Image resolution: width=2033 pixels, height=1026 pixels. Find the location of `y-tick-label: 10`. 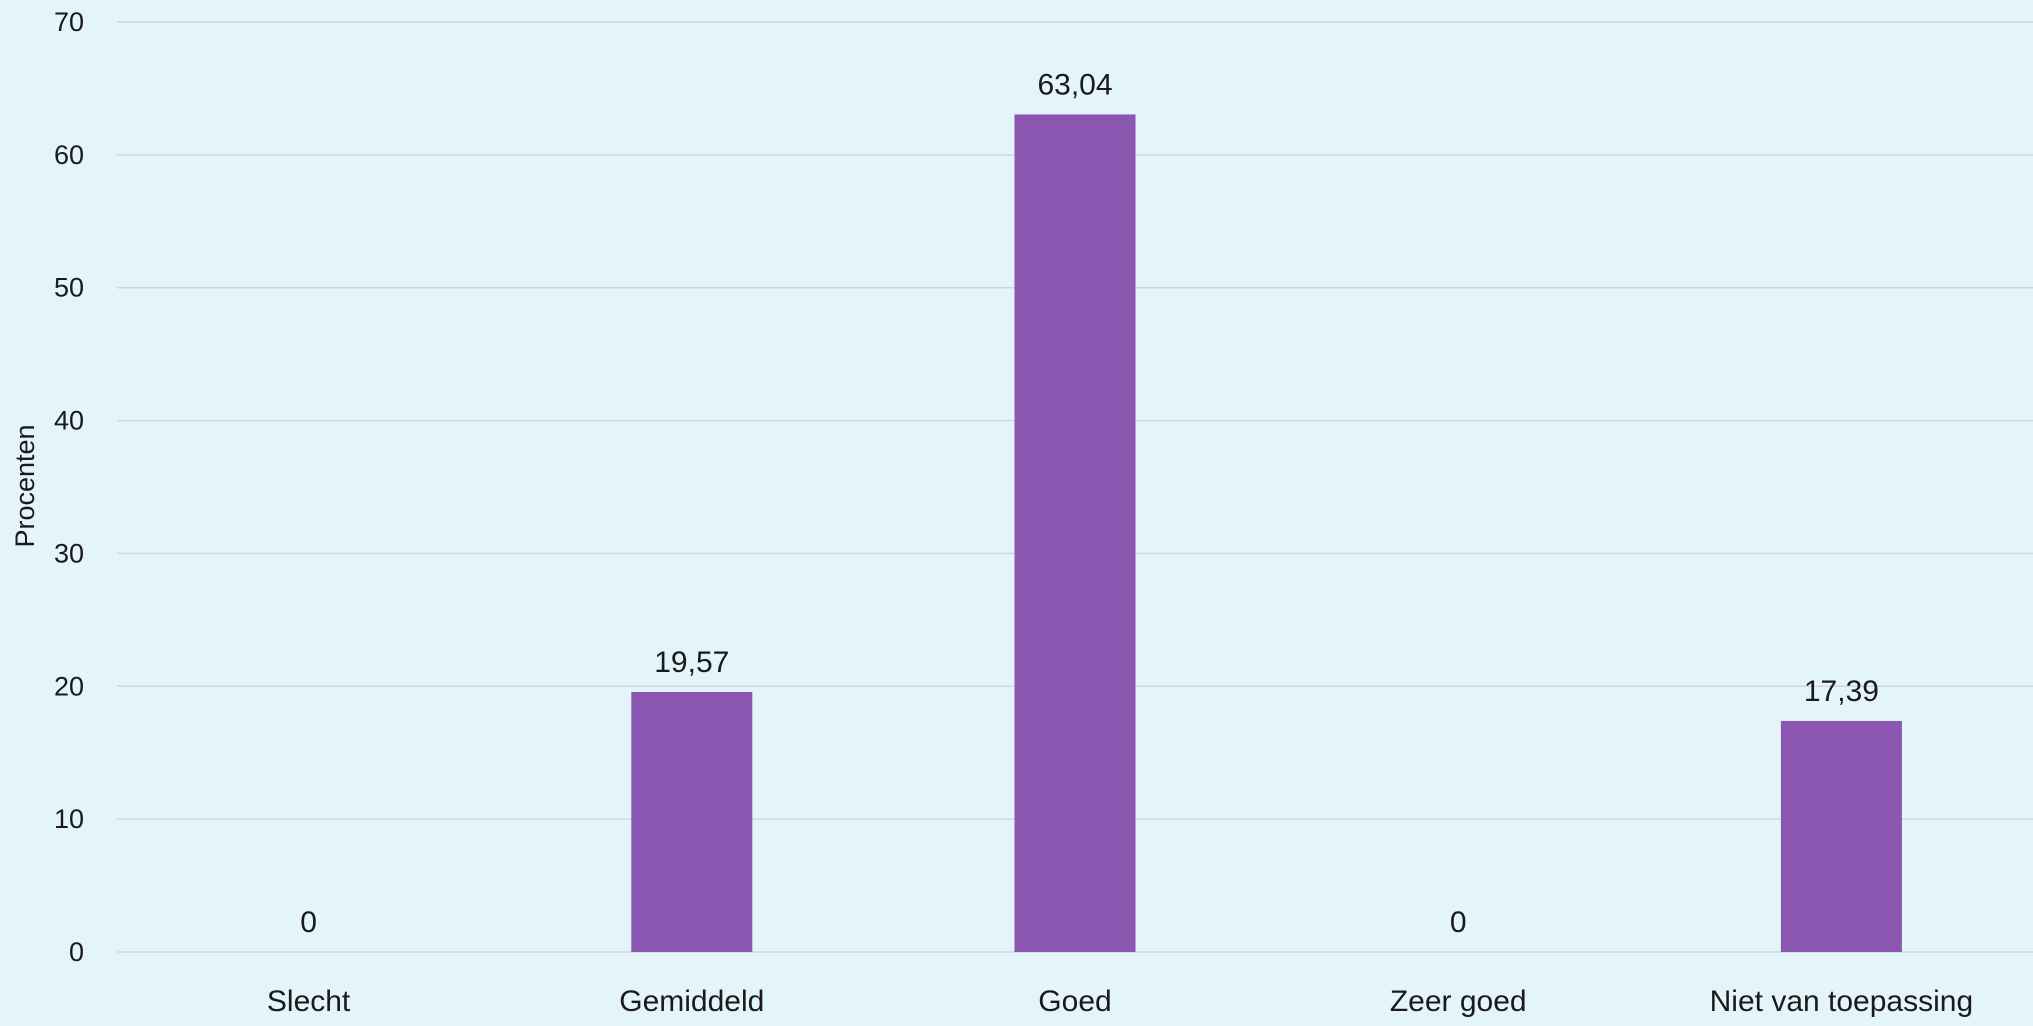

y-tick-label: 10 is located at coordinates (69, 819).